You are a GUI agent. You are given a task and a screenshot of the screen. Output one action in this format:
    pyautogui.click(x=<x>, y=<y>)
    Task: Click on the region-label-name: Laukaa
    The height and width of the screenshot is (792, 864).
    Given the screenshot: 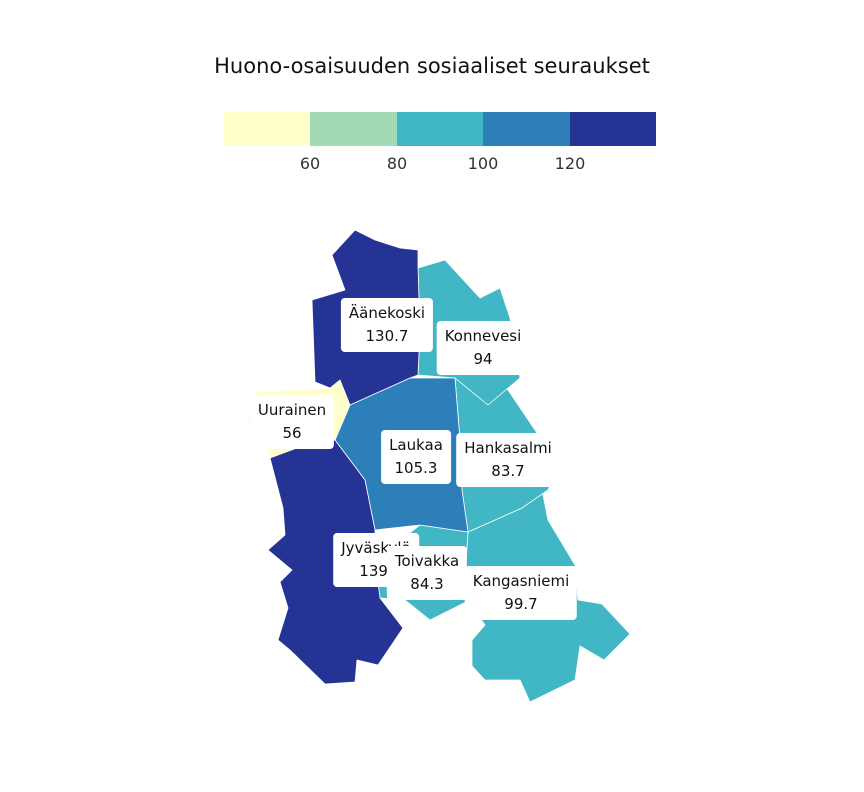 What is the action you would take?
    pyautogui.click(x=416, y=445)
    